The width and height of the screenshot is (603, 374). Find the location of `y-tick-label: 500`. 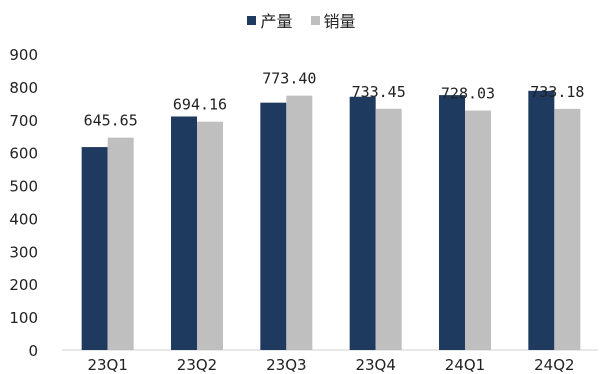

y-tick-label: 500 is located at coordinates (23, 187).